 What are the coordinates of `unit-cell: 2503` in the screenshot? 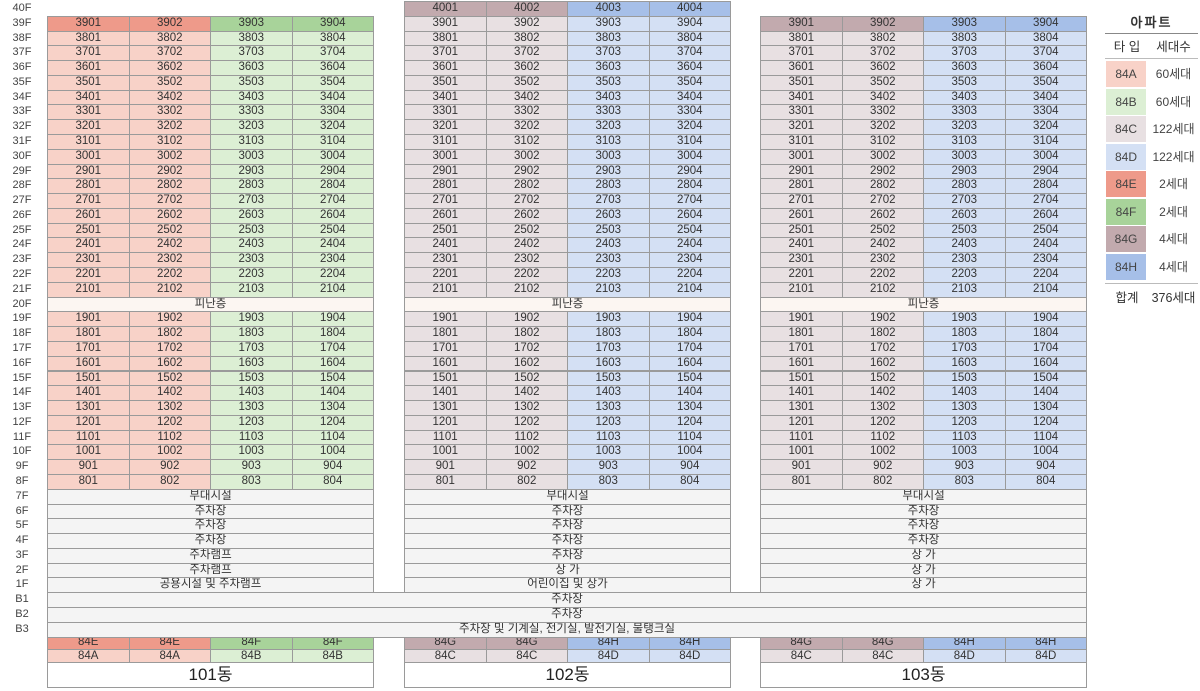 It's located at (964, 230).